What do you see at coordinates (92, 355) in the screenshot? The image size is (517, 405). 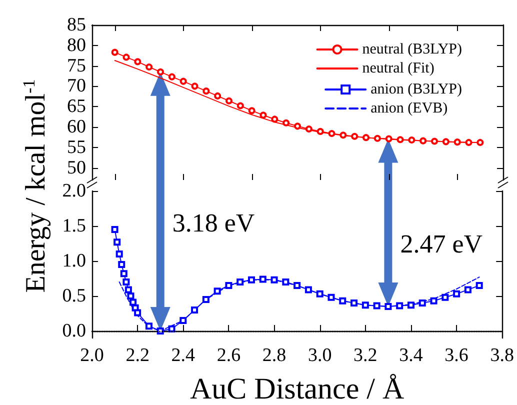 I see `x-tick-label: 2.0` at bounding box center [92, 355].